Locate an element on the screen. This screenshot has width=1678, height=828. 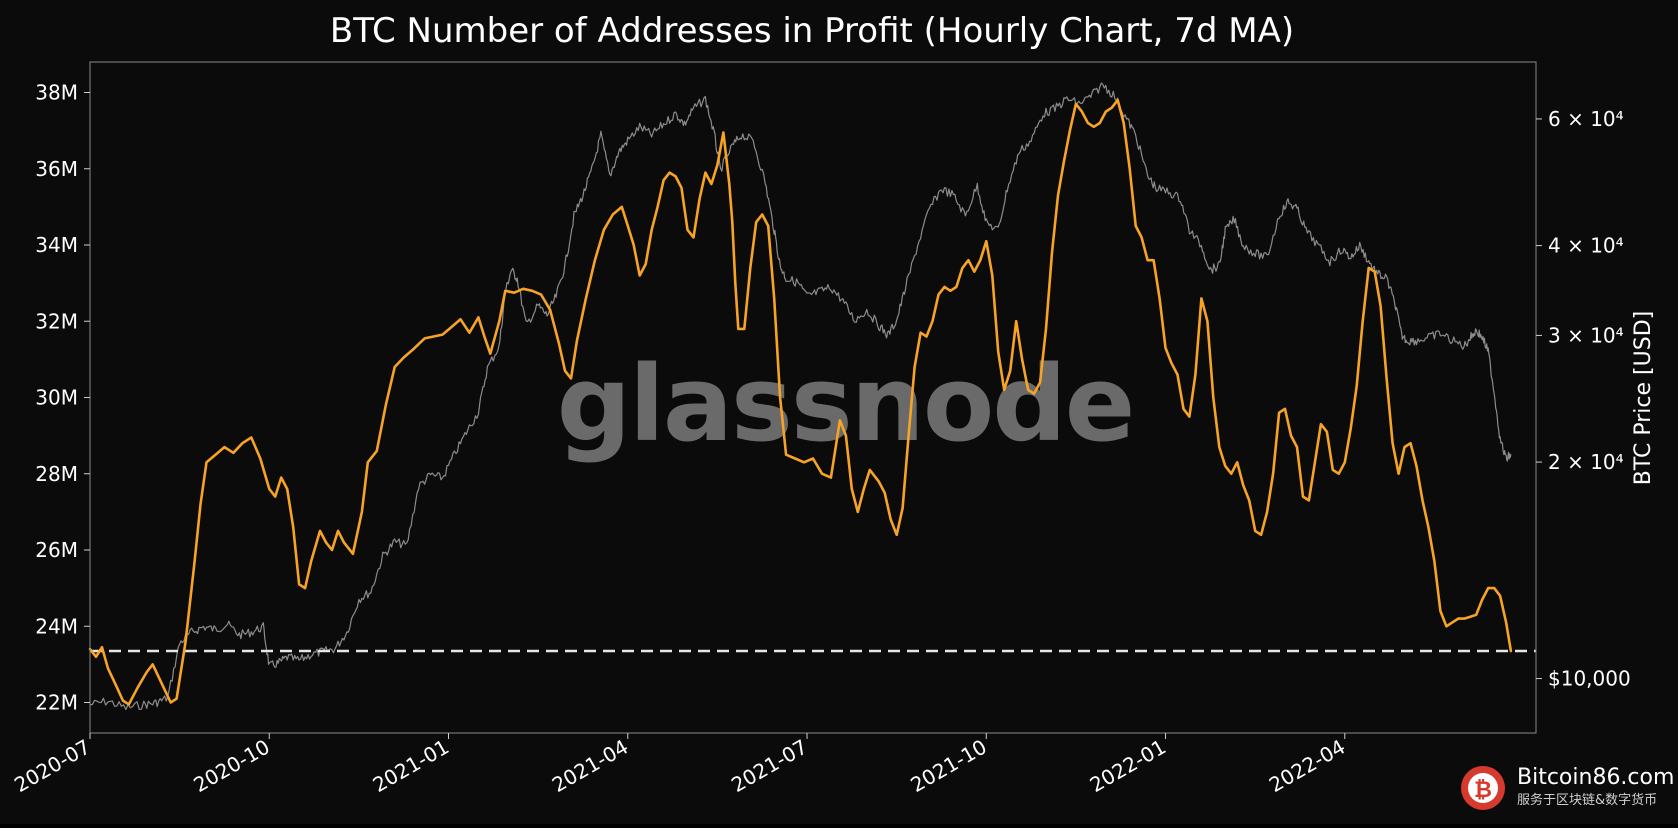
brand-logo: ₿ Bitcoin86.com 服务于区块链&数字货币 is located at coordinates (1567, 787).